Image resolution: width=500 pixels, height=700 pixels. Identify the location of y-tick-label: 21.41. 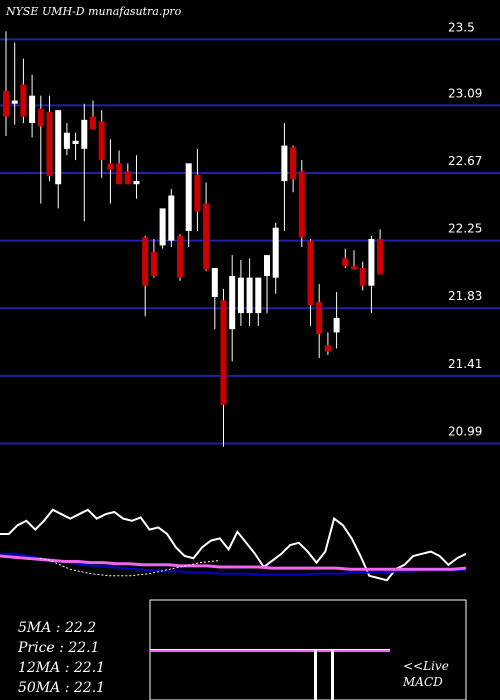
(465, 364).